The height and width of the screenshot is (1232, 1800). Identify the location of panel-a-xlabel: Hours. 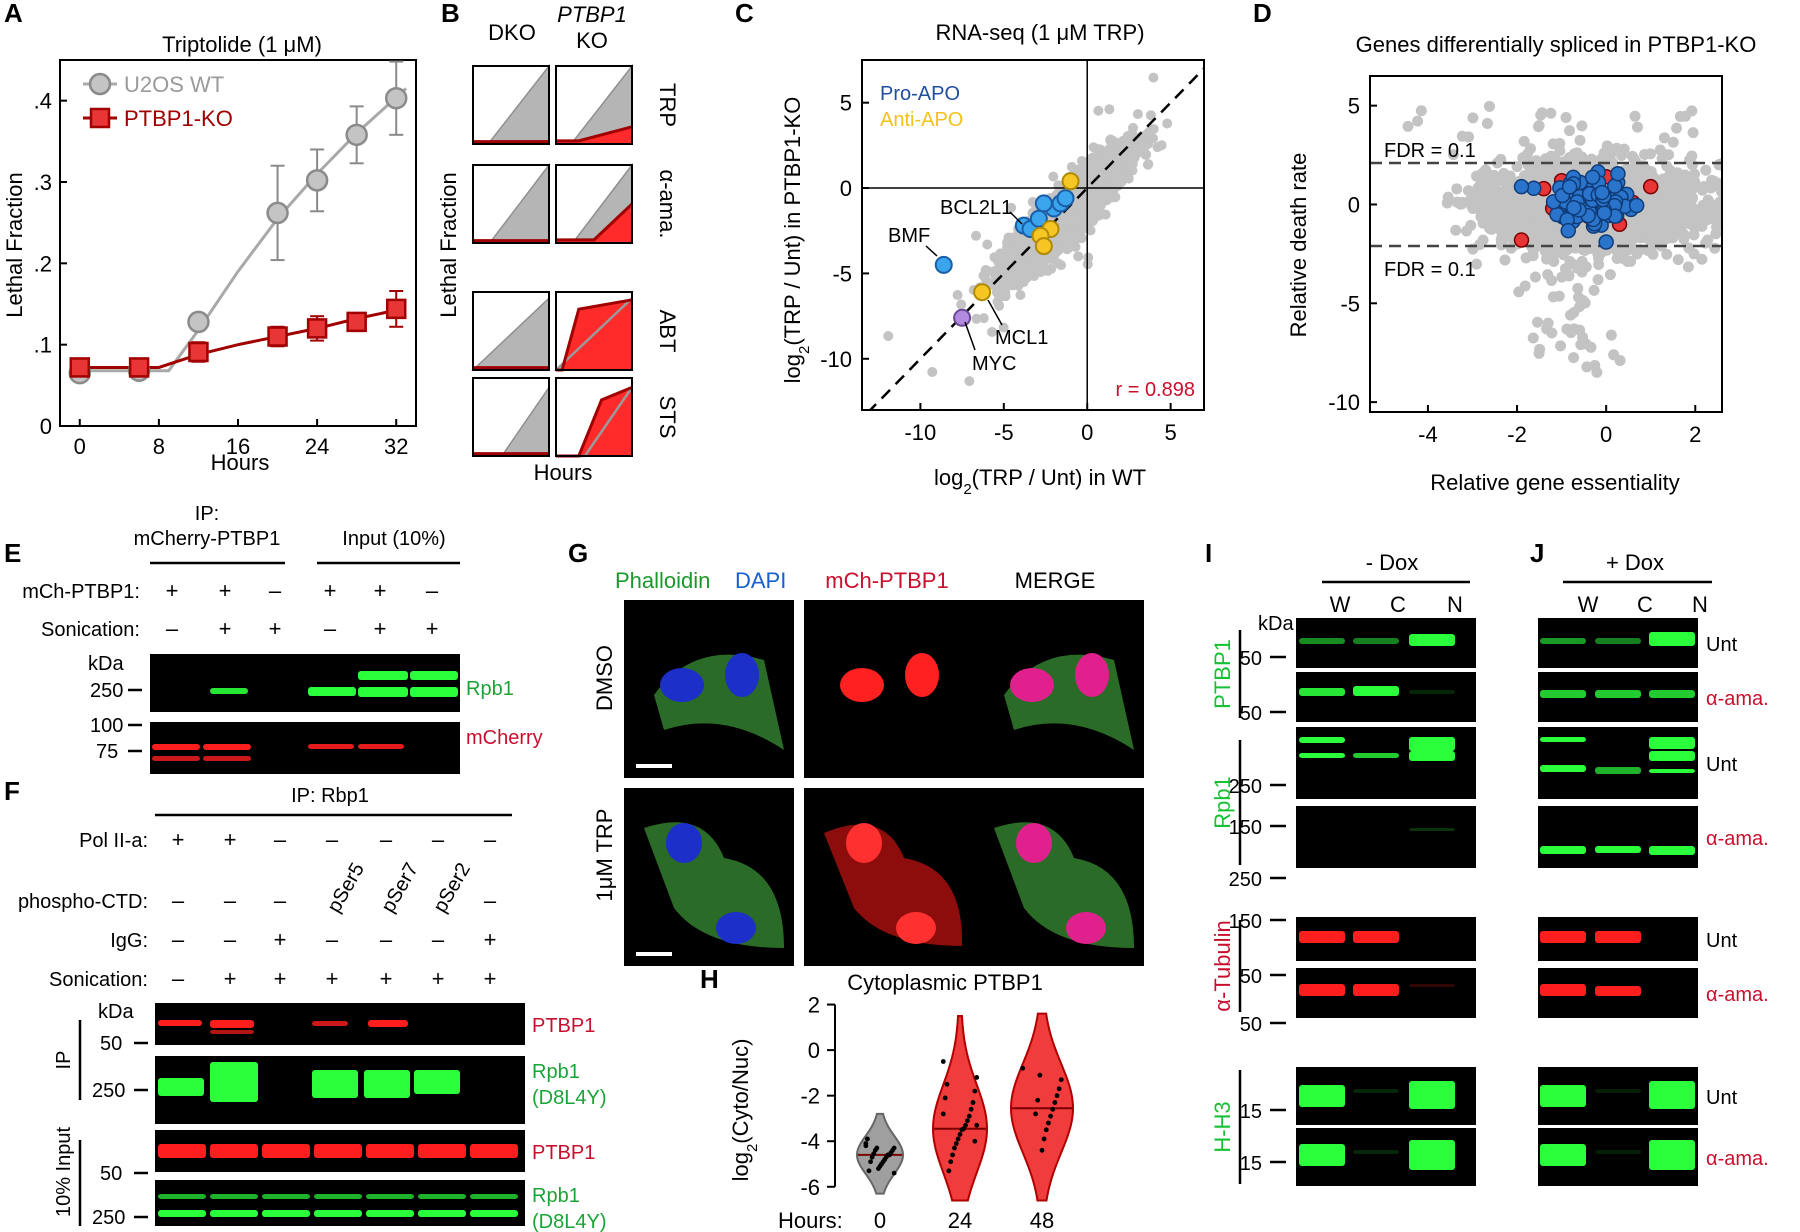
(240, 462).